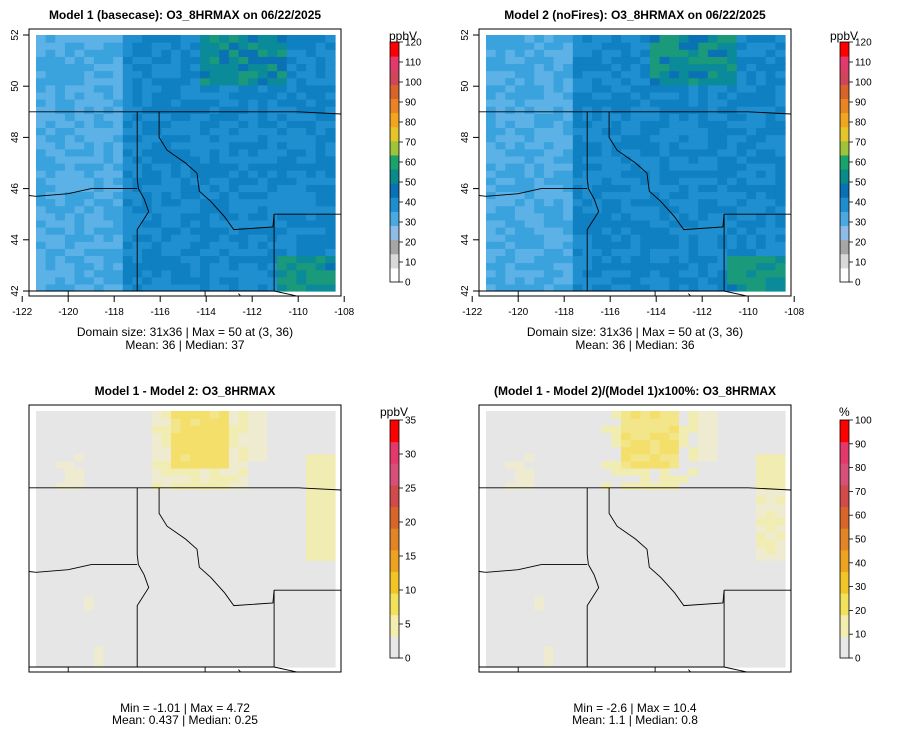 The height and width of the screenshot is (752, 900). I want to click on colorbar-step, so click(394, 625).